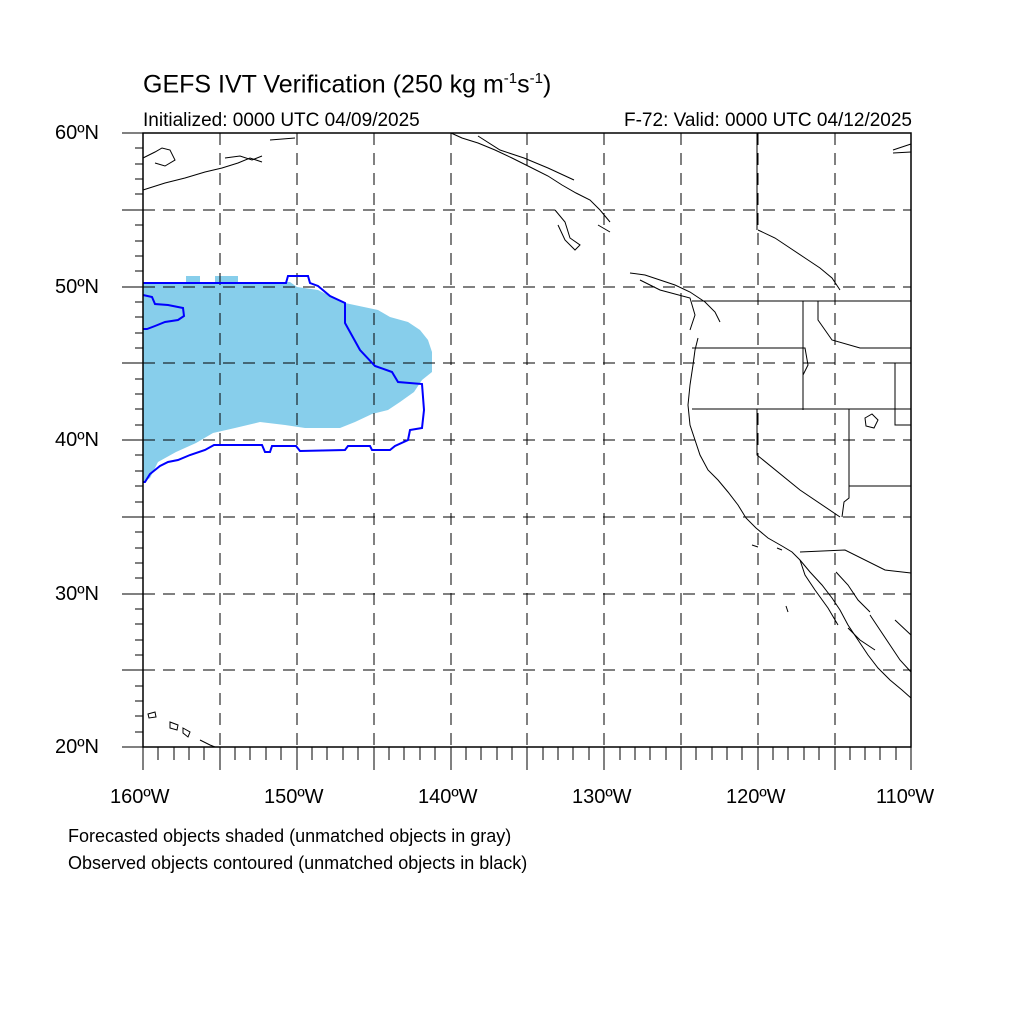 The height and width of the screenshot is (1024, 1024). I want to click on valid-time: F-72: Valid: 0000 UTC 04/12/2025, so click(768, 120).